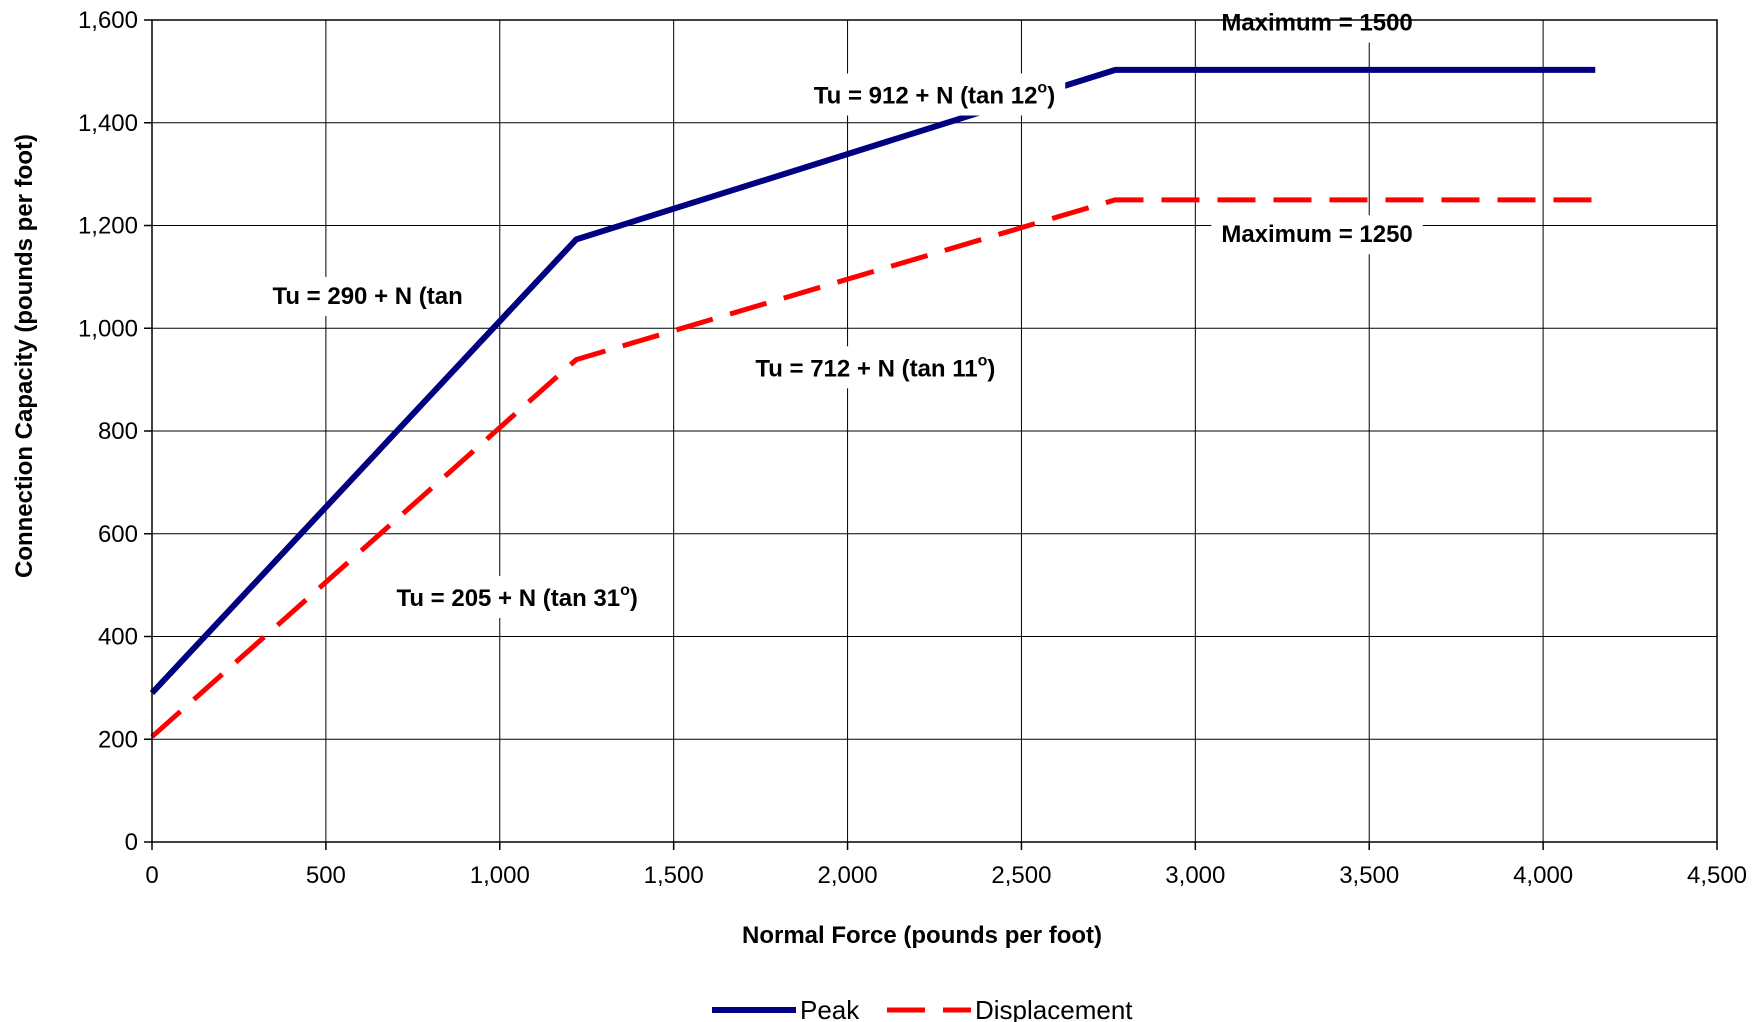  I want to click on annotation-tu290: Tu = 290 + N (tan, so click(367, 296).